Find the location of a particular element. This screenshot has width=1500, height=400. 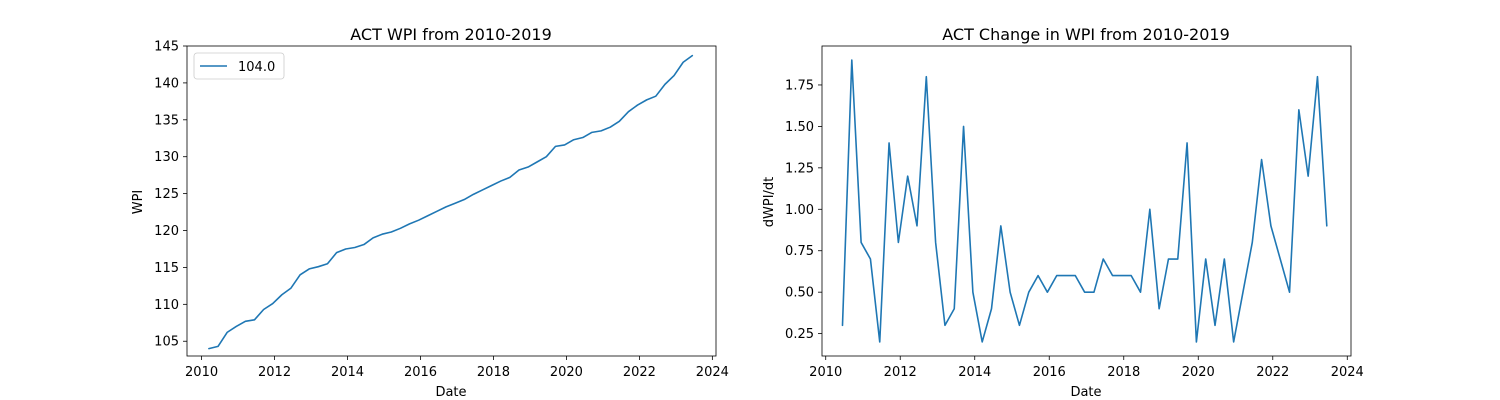

y-tick-label: 135 is located at coordinates (166, 120).